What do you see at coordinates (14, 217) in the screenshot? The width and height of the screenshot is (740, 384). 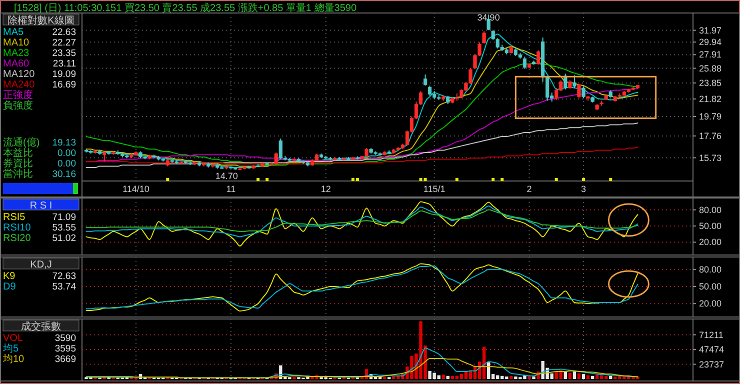 I see `text: RSI5` at bounding box center [14, 217].